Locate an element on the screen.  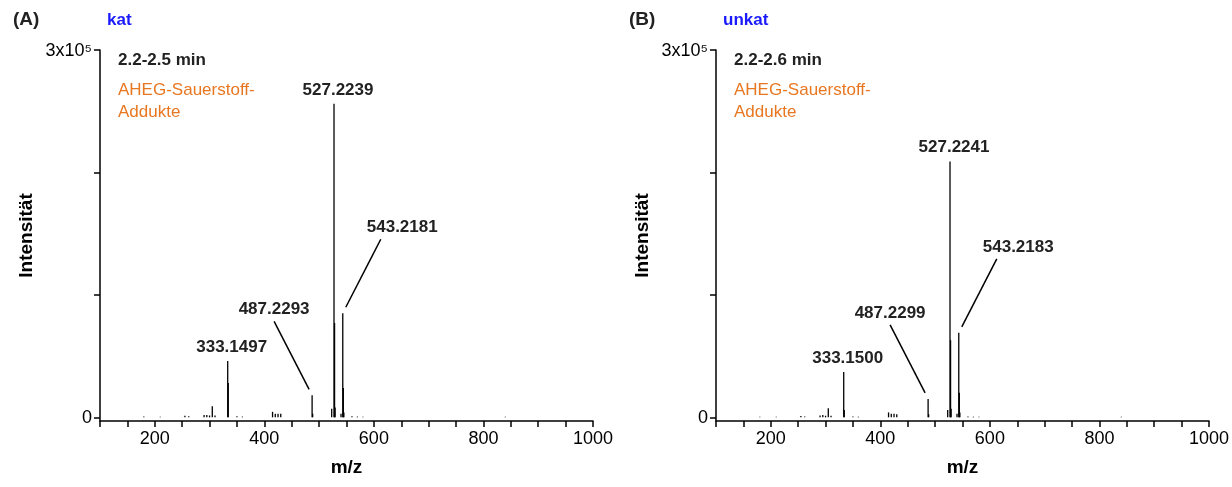
annotation: 527.2239 is located at coordinates (338, 89).